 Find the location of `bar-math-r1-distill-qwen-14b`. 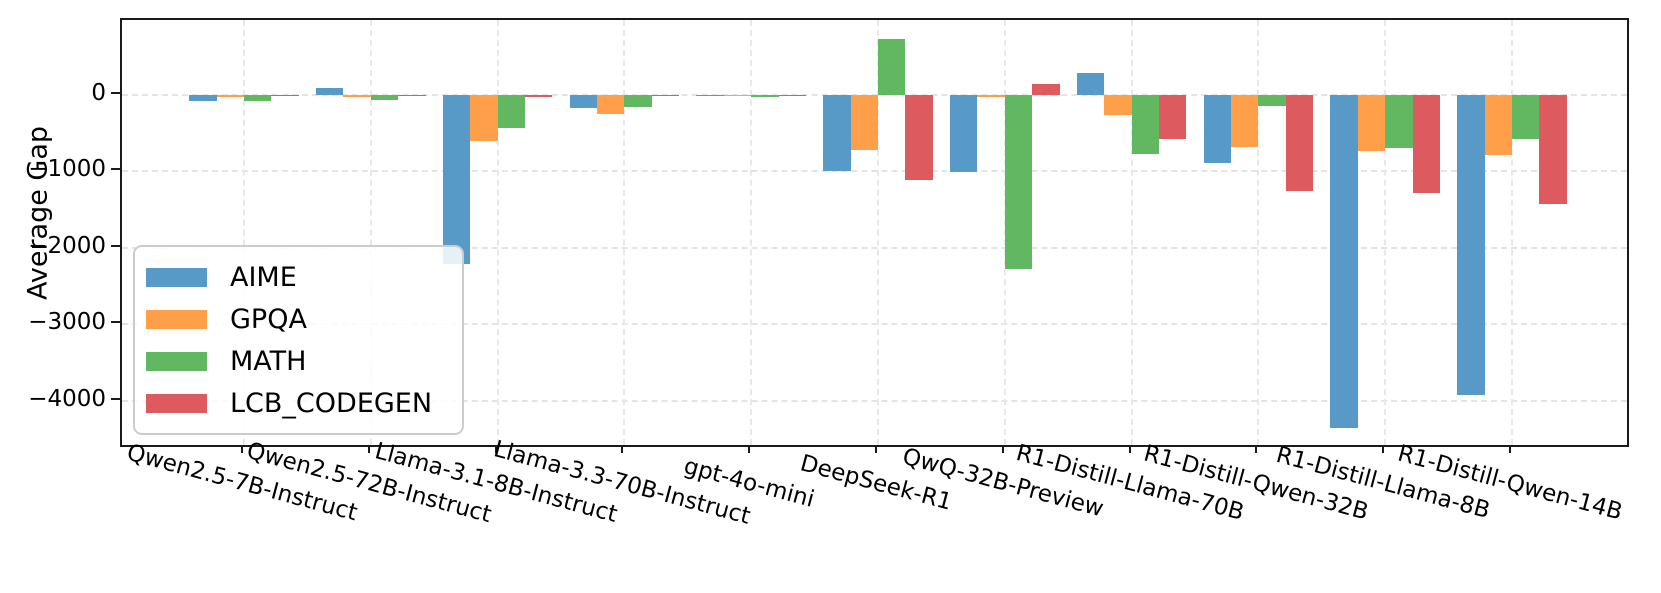

bar-math-r1-distill-qwen-14b is located at coordinates (1526, 117).